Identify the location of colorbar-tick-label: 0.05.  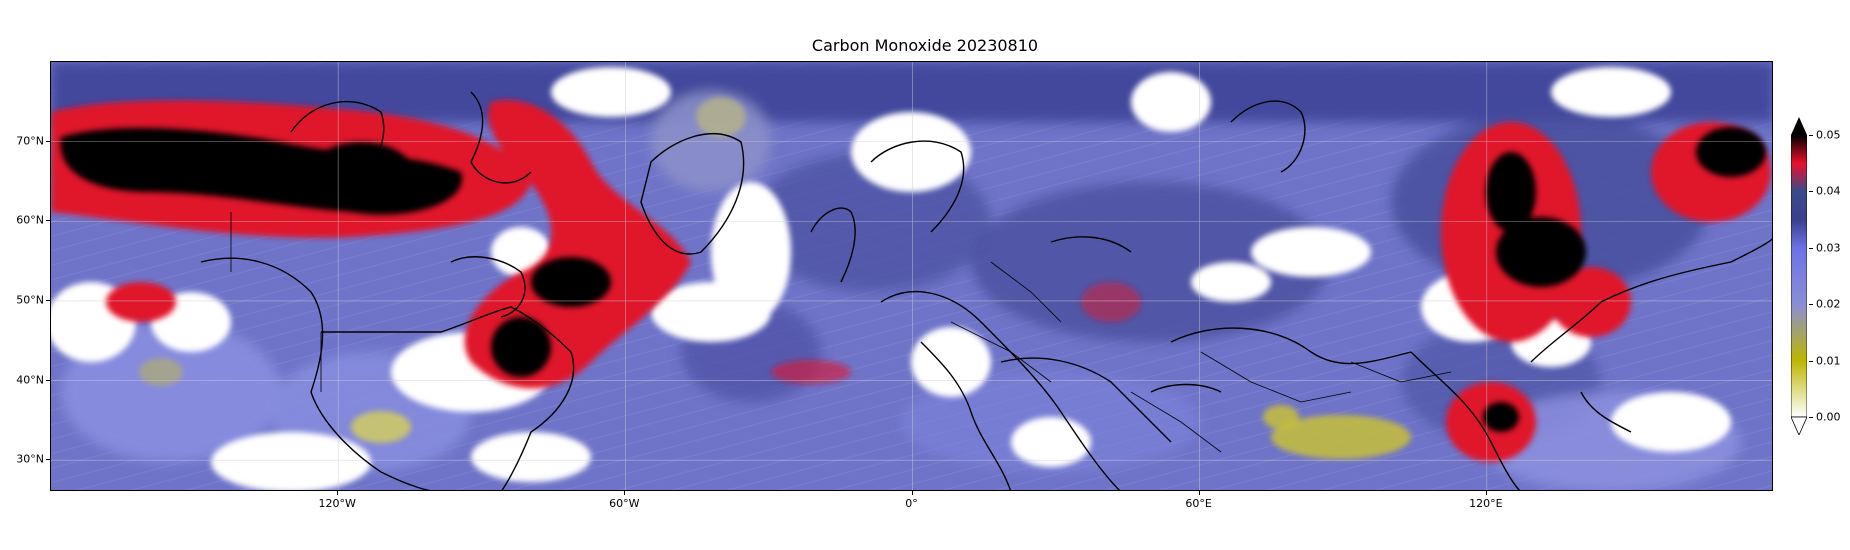
(1828, 135).